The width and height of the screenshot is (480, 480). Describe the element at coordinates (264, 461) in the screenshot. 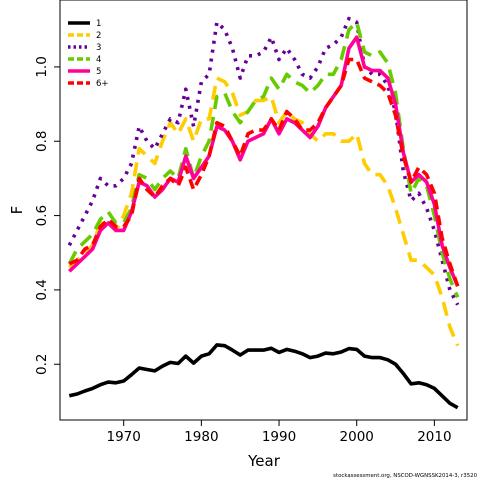

I see `x-axis-title: Year` at that location.